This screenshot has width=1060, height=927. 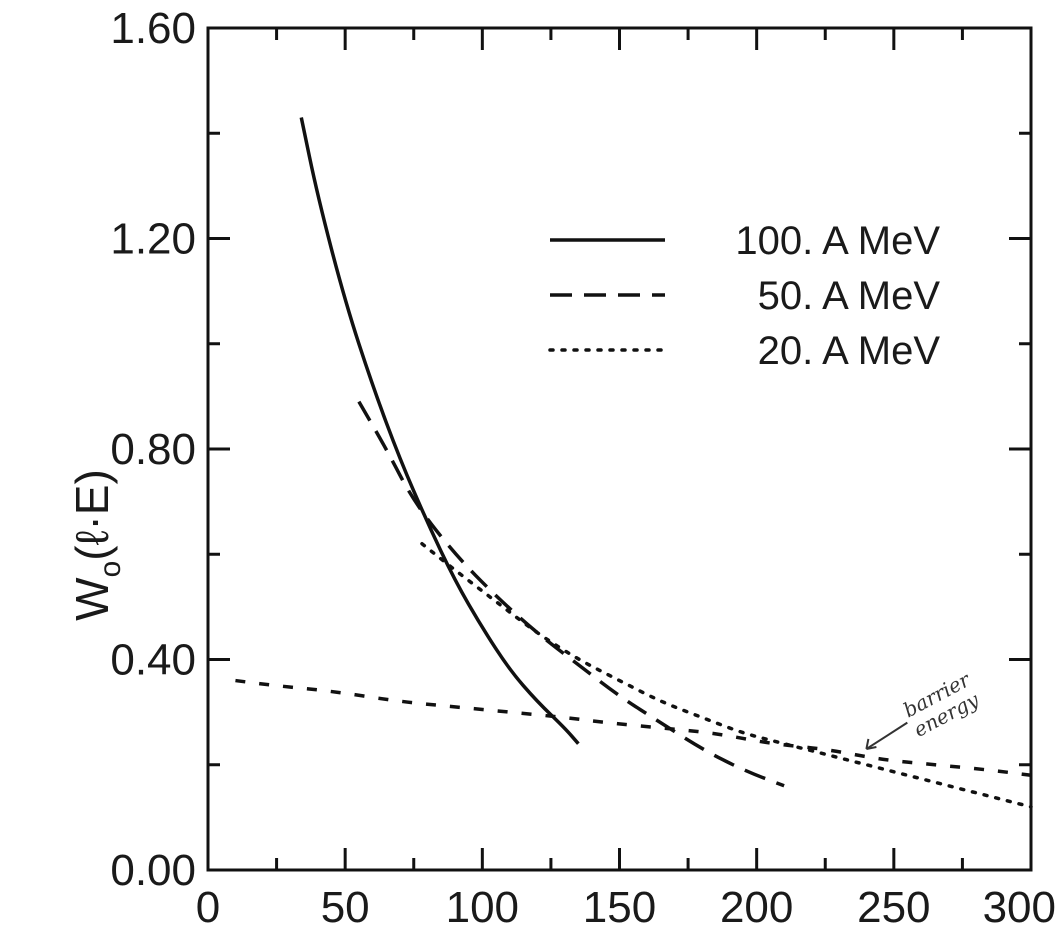 What do you see at coordinates (1019, 905) in the screenshot?
I see `x-tick-label: 300` at bounding box center [1019, 905].